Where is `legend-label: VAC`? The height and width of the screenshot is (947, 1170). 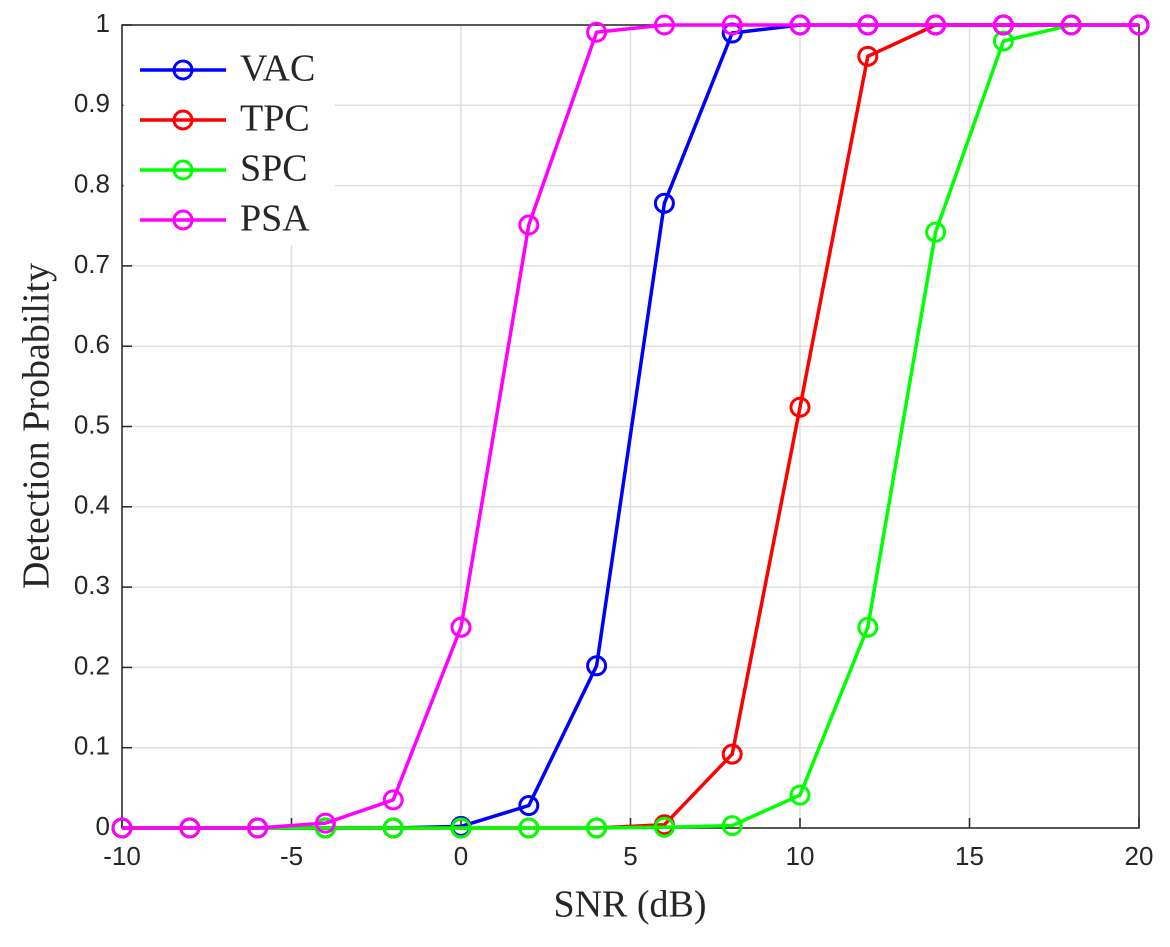 legend-label: VAC is located at coordinates (277, 69).